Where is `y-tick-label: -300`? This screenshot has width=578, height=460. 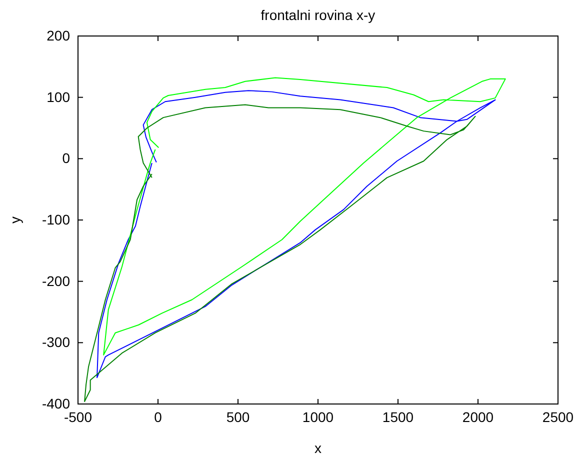
y-tick-label: -300 is located at coordinates (56, 342).